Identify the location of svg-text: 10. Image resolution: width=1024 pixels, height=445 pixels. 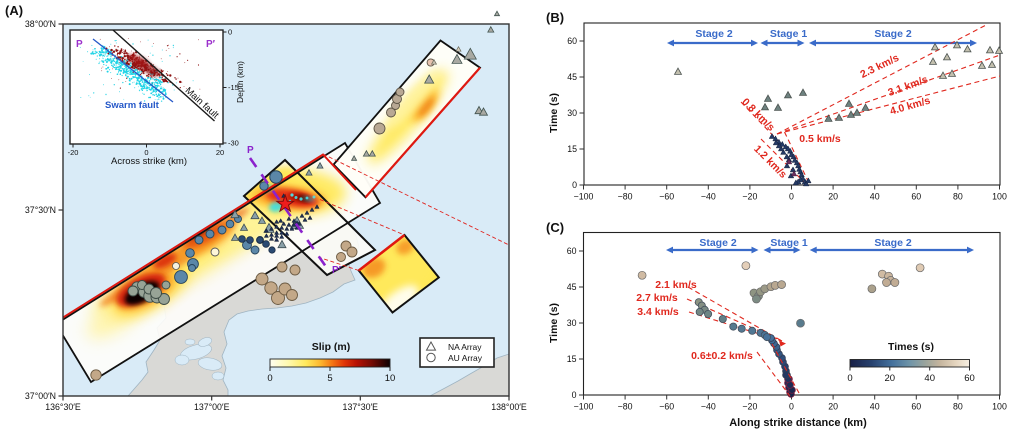
(390, 378).